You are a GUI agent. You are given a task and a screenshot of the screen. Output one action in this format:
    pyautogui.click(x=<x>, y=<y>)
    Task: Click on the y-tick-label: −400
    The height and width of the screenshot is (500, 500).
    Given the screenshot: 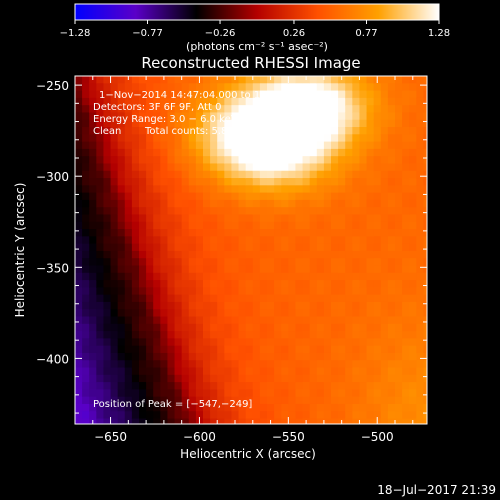 What is the action you would take?
    pyautogui.click(x=52, y=359)
    